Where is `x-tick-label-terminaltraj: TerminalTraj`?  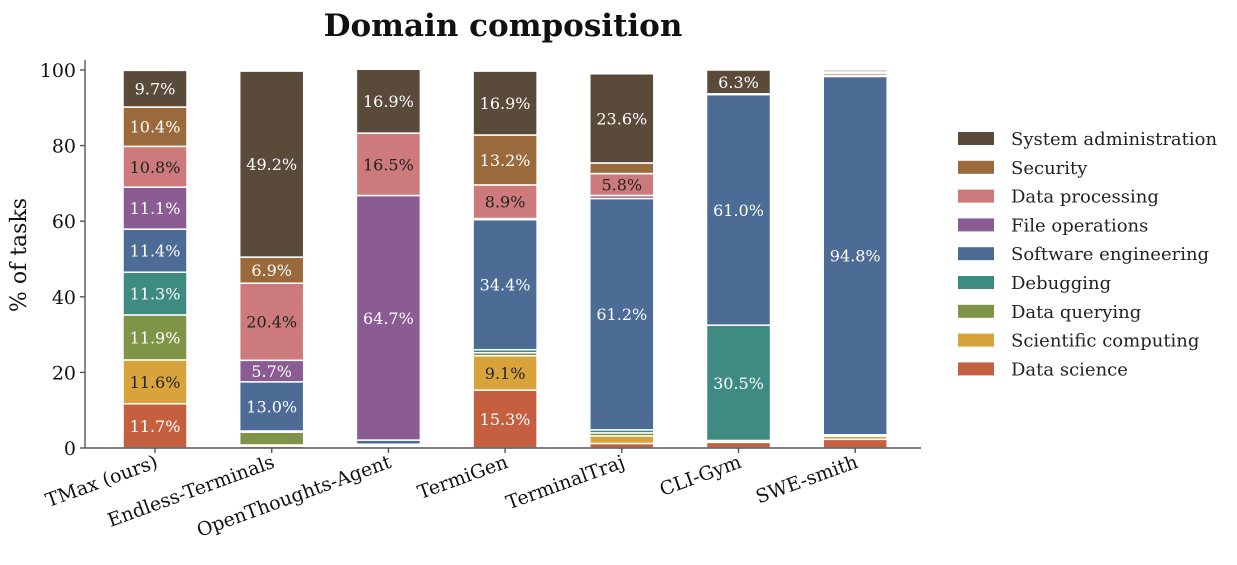
x-tick-label-terminaltraj: TerminalTraj is located at coordinates (565, 482).